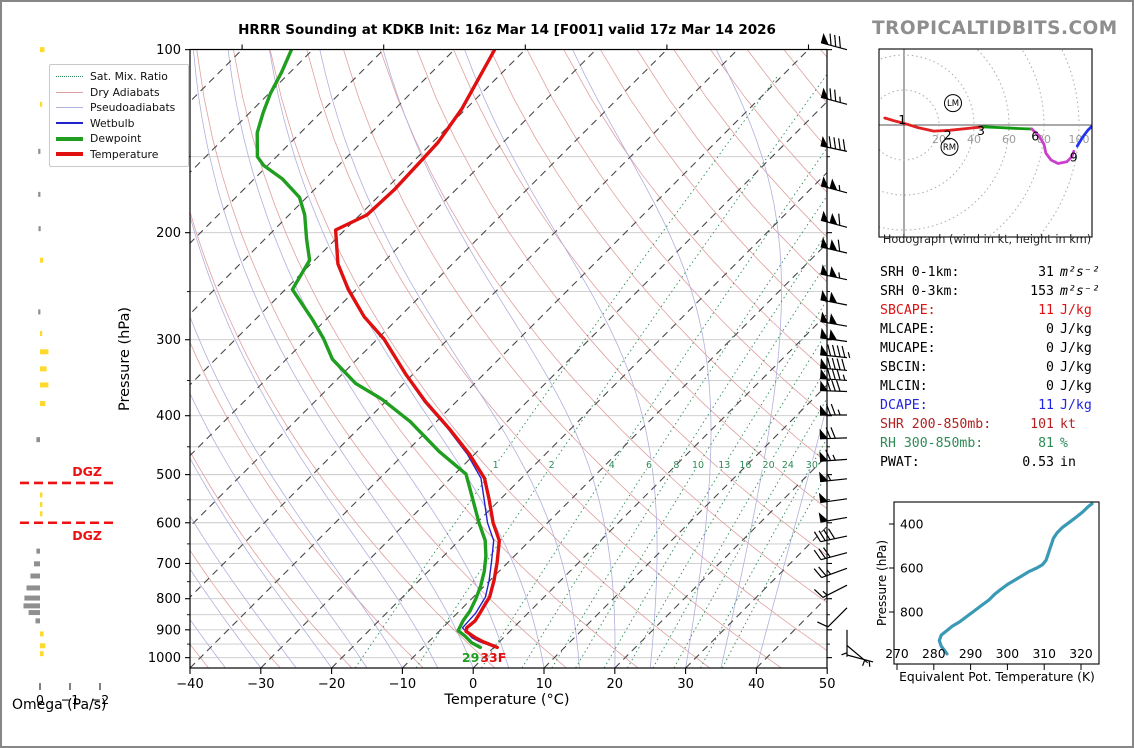 Image resolution: width=1134 pixels, height=748 pixels. What do you see at coordinates (685, 684) in the screenshot?
I see `temperature-tick-label: 30` at bounding box center [685, 684].